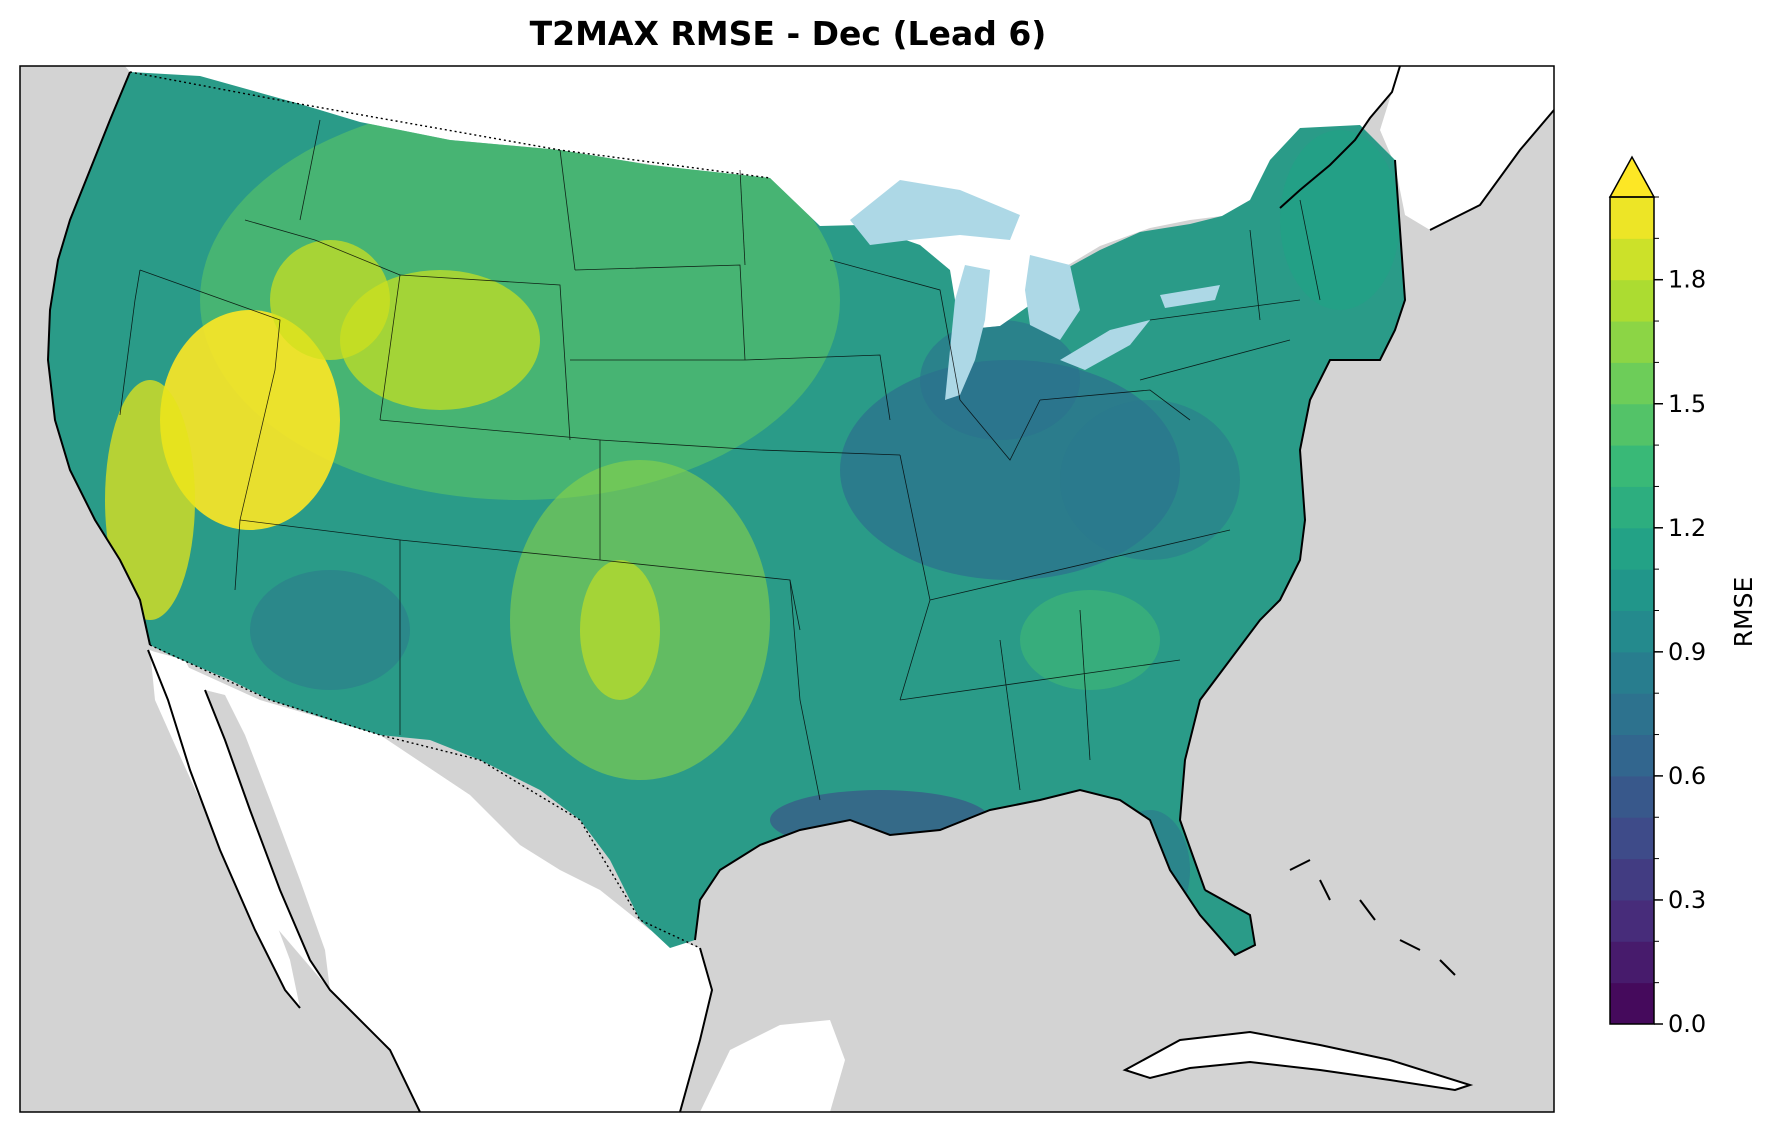  Describe the element at coordinates (1687, 776) in the screenshot. I see `colorbar-tick-label: 0.6` at that location.